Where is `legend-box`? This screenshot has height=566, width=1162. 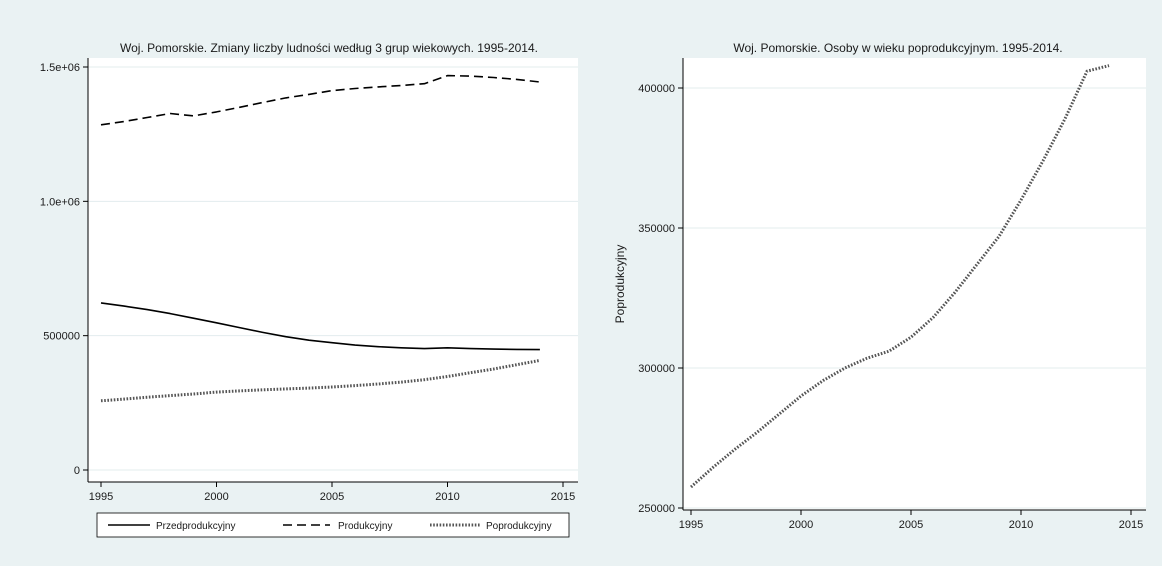
legend-box is located at coordinates (333, 525).